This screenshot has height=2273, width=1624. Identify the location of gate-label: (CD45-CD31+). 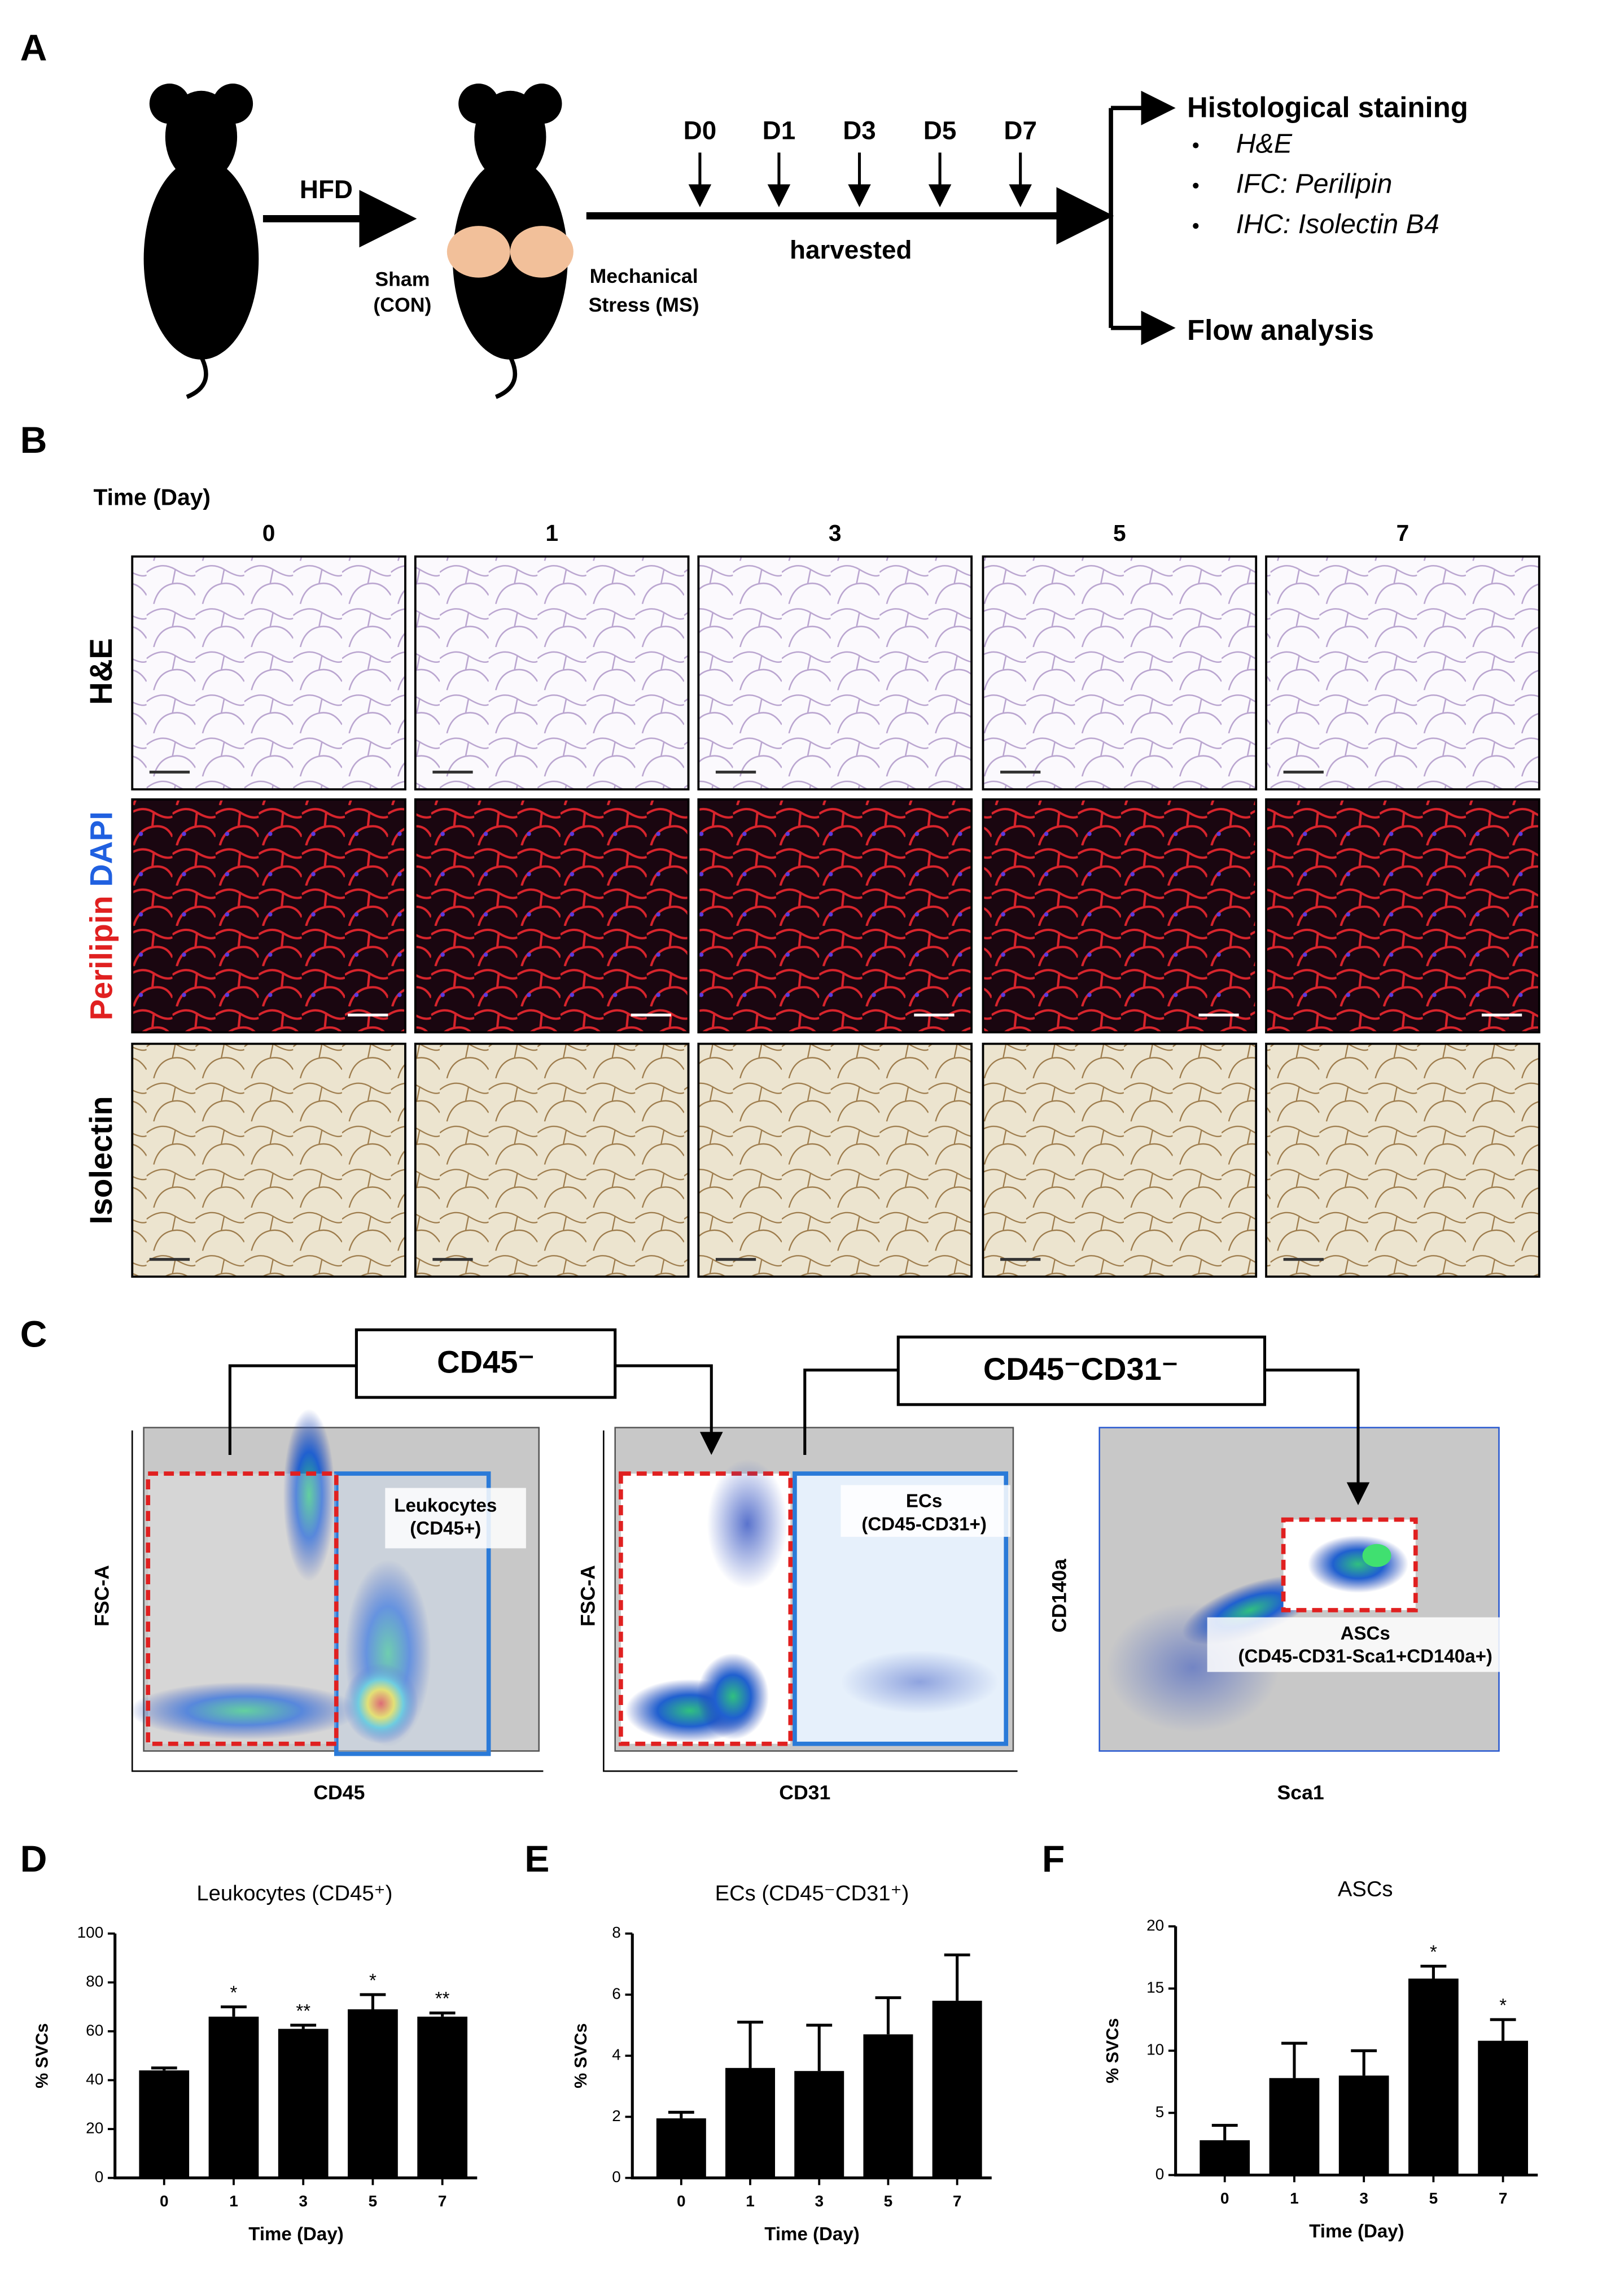
(924, 1524).